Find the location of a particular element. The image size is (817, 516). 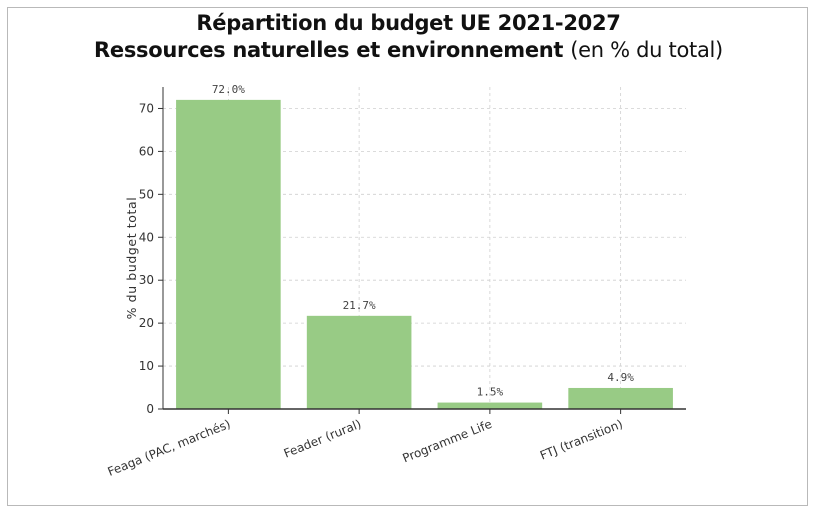

y-tick-label-0: 0 is located at coordinates (150, 409).